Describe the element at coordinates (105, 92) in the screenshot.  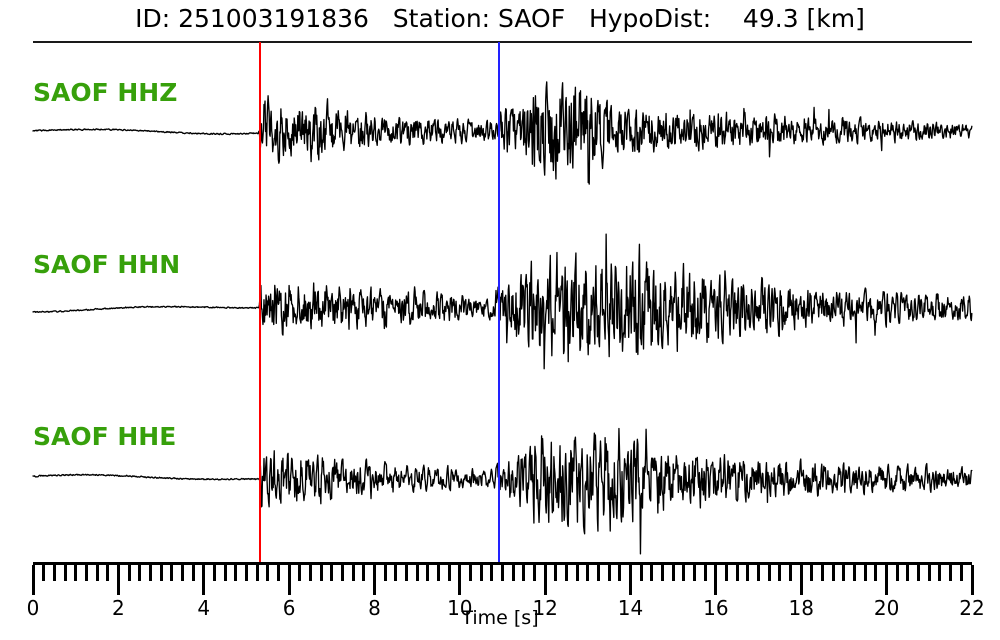
I see `channel-label-hhz: SAOF HHZ` at that location.